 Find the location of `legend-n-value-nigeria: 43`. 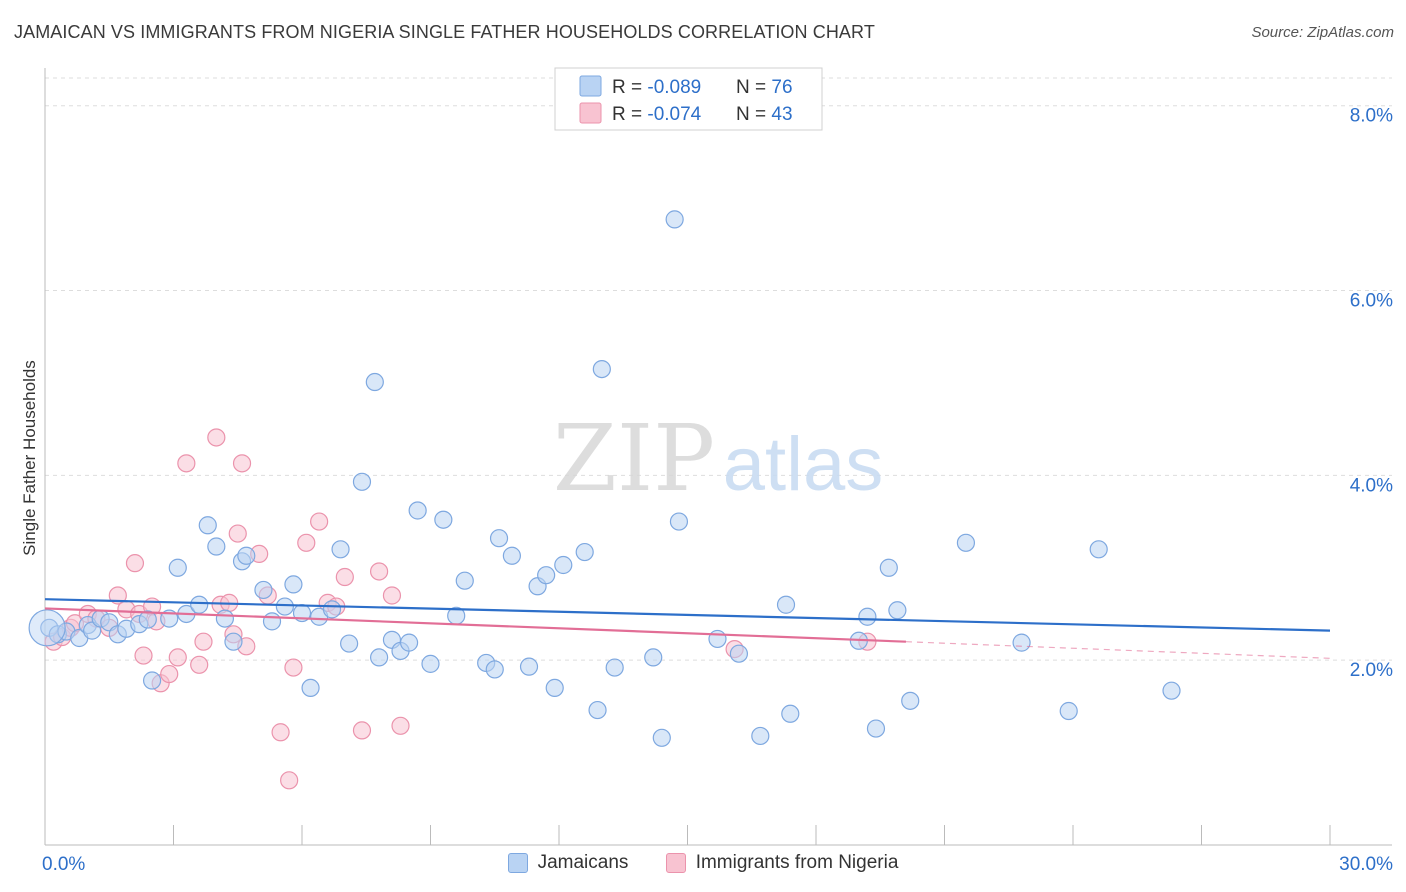

legend-n-value-nigeria: 43 is located at coordinates (781, 114).